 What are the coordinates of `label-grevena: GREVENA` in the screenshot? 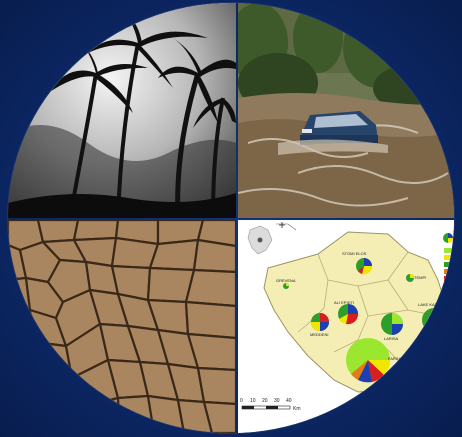 It's located at (286, 280).